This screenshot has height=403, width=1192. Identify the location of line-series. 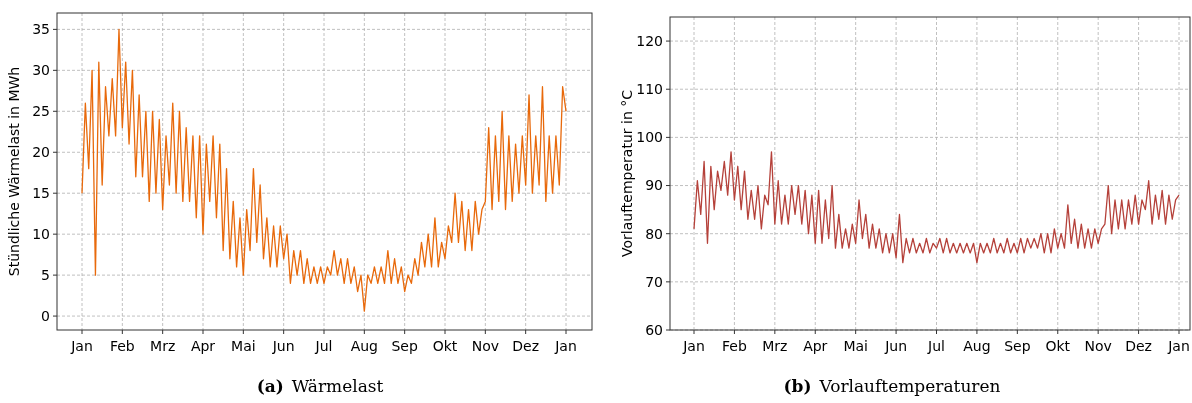
(936, 207).